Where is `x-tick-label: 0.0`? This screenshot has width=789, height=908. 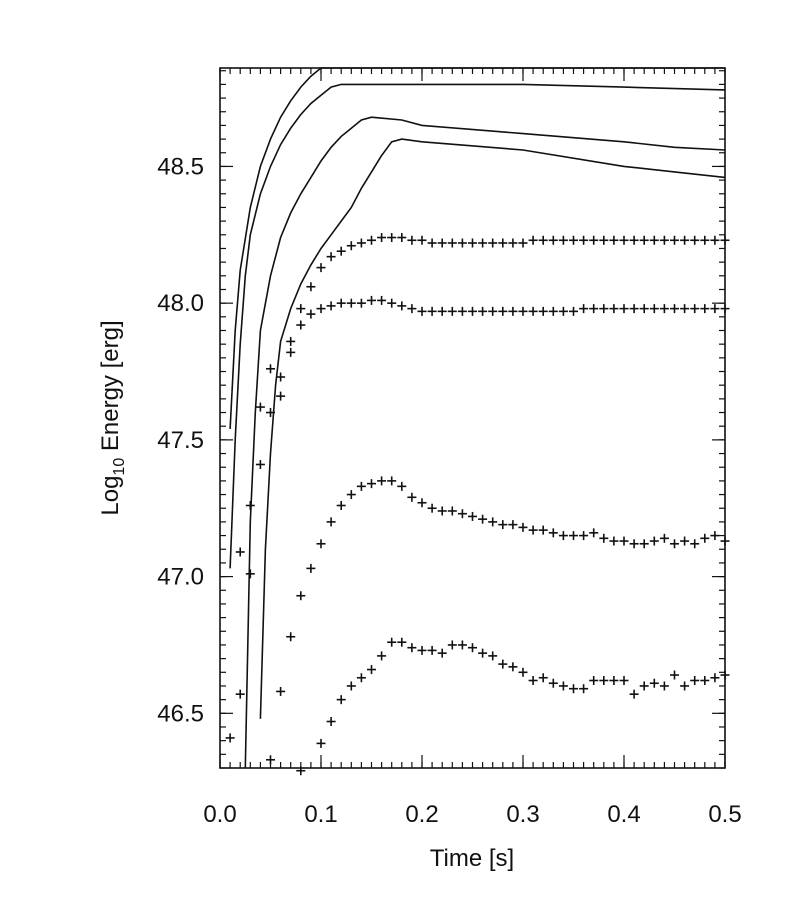
x-tick-label: 0.0 is located at coordinates (219, 814).